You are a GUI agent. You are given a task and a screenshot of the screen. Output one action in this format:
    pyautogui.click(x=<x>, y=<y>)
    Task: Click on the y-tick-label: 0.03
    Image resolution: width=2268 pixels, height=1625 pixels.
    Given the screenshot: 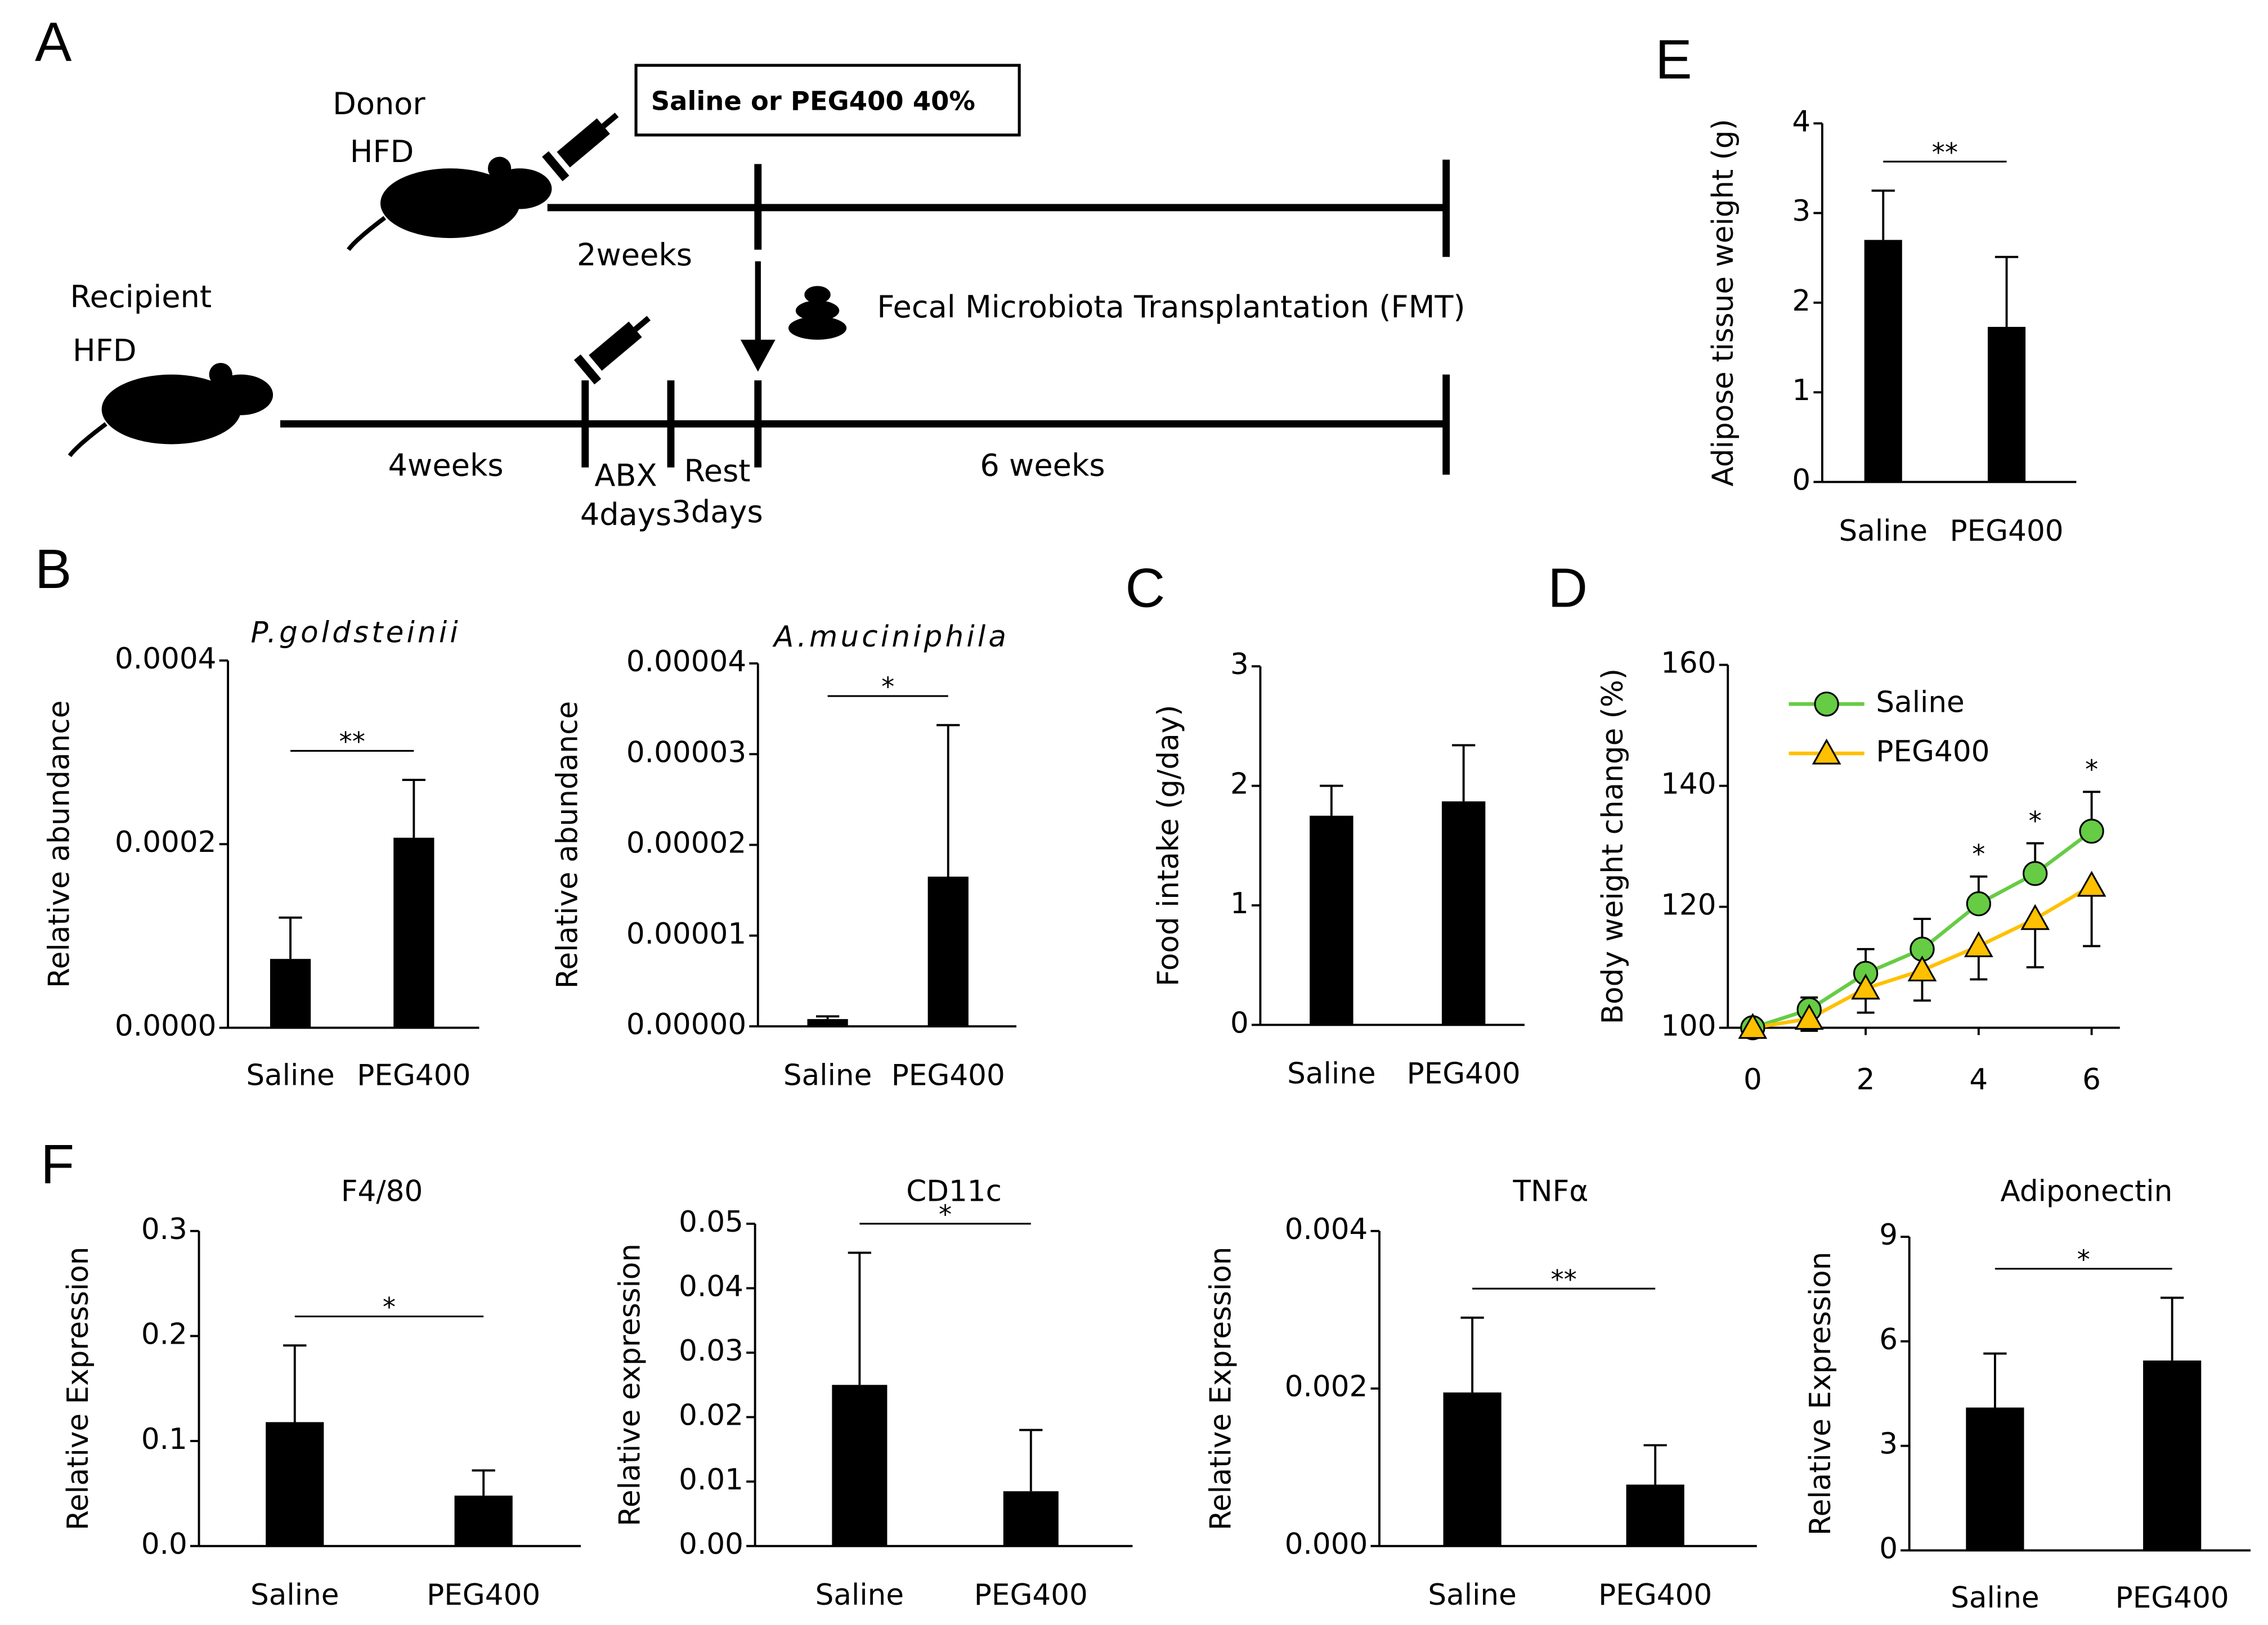 What is the action you would take?
    pyautogui.click(x=711, y=1351)
    